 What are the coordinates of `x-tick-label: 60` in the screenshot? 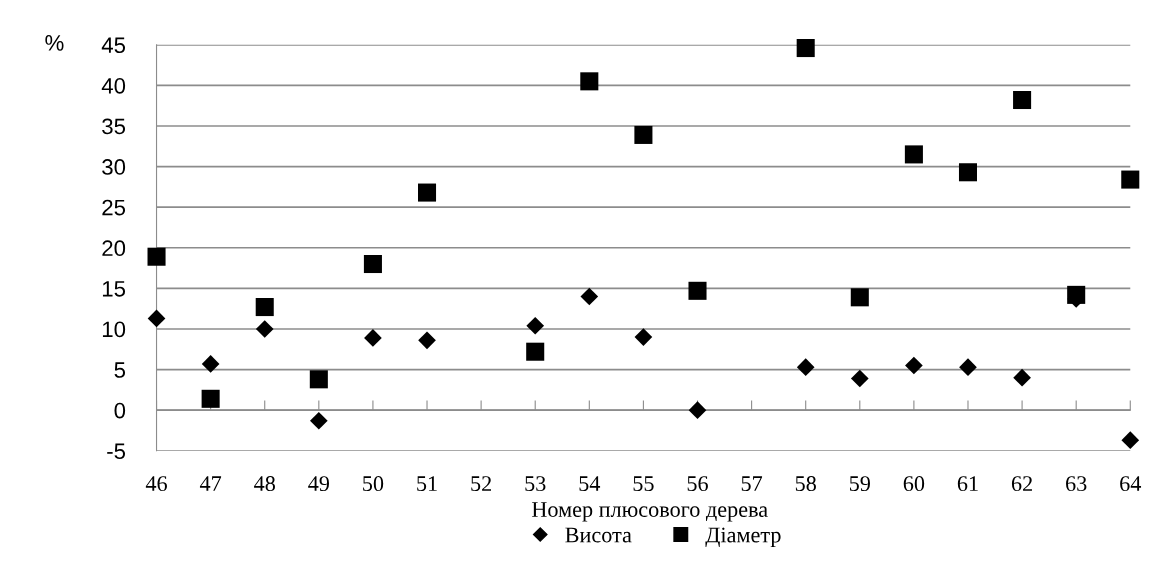 It's located at (914, 484).